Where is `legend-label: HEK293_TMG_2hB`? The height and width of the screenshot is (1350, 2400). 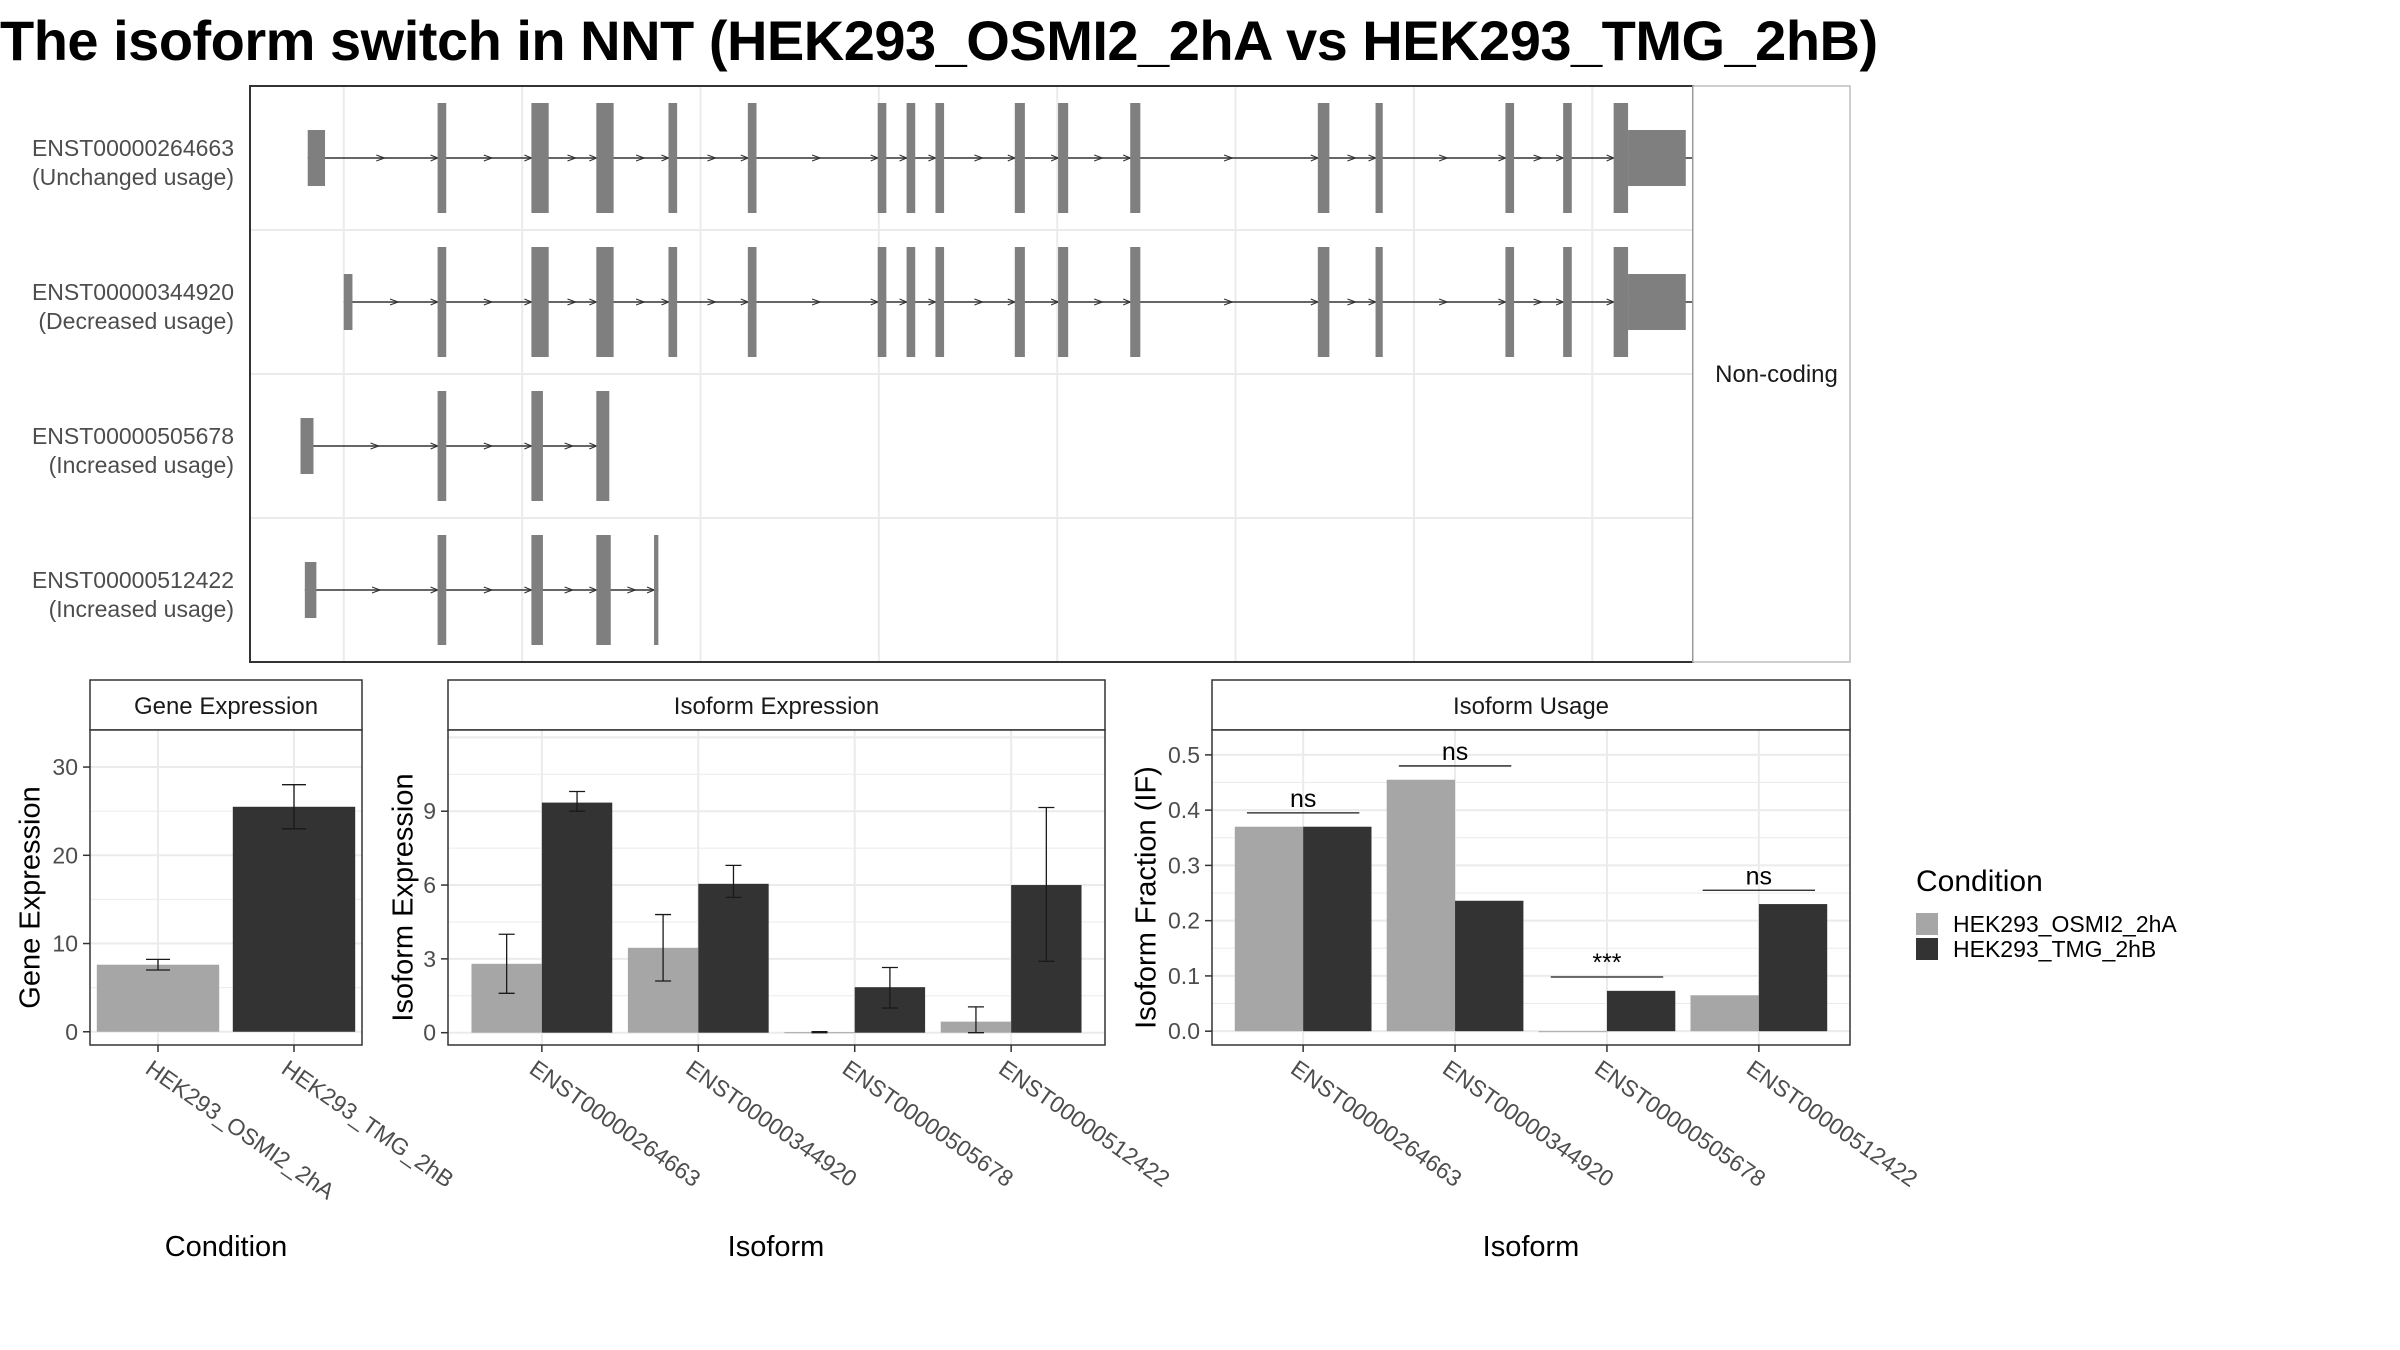
legend-label: HEK293_TMG_2hB is located at coordinates (2054, 949).